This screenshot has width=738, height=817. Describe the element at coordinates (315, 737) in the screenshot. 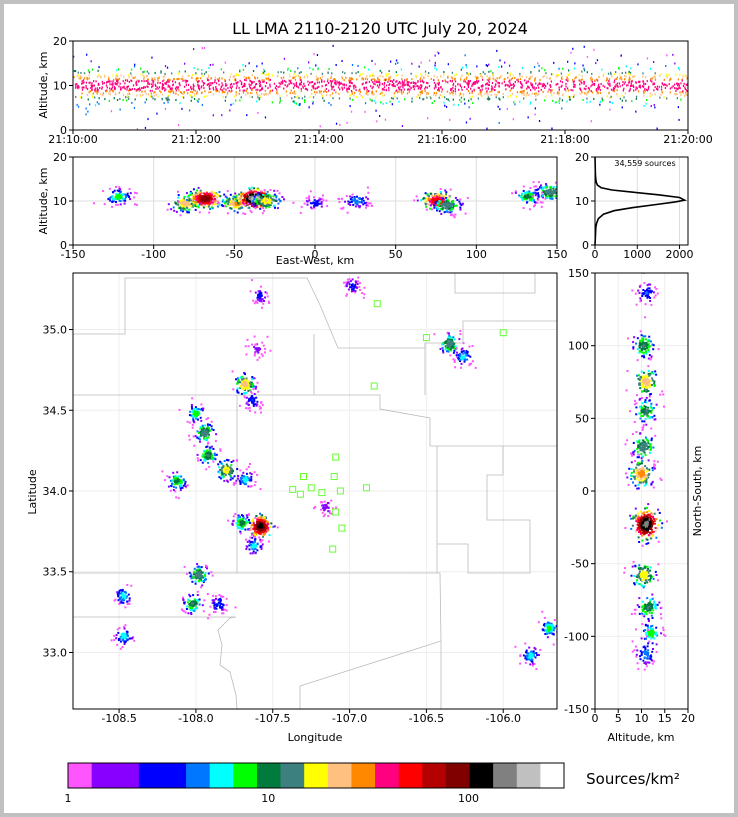

I see `longitude-label: Longitude` at that location.